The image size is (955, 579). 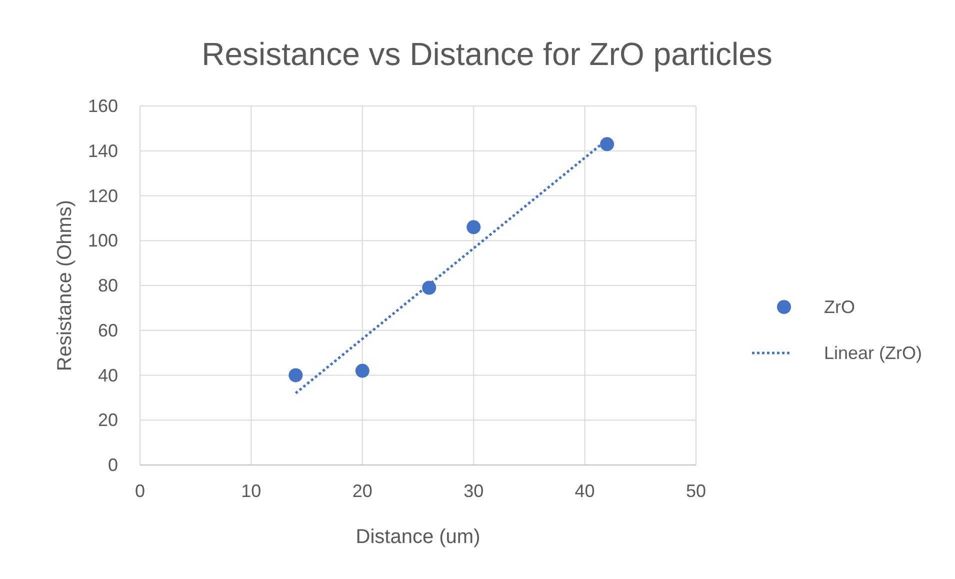 I want to click on x-tick-label: 30, so click(x=474, y=491).